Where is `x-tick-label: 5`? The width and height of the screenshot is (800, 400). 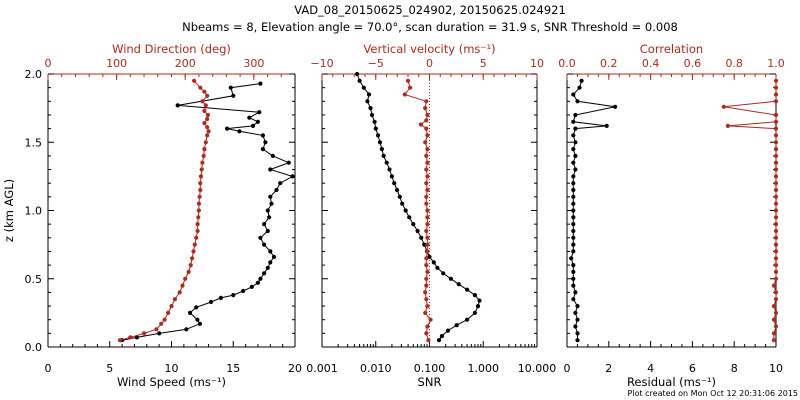 x-tick-label: 5 is located at coordinates (109, 368).